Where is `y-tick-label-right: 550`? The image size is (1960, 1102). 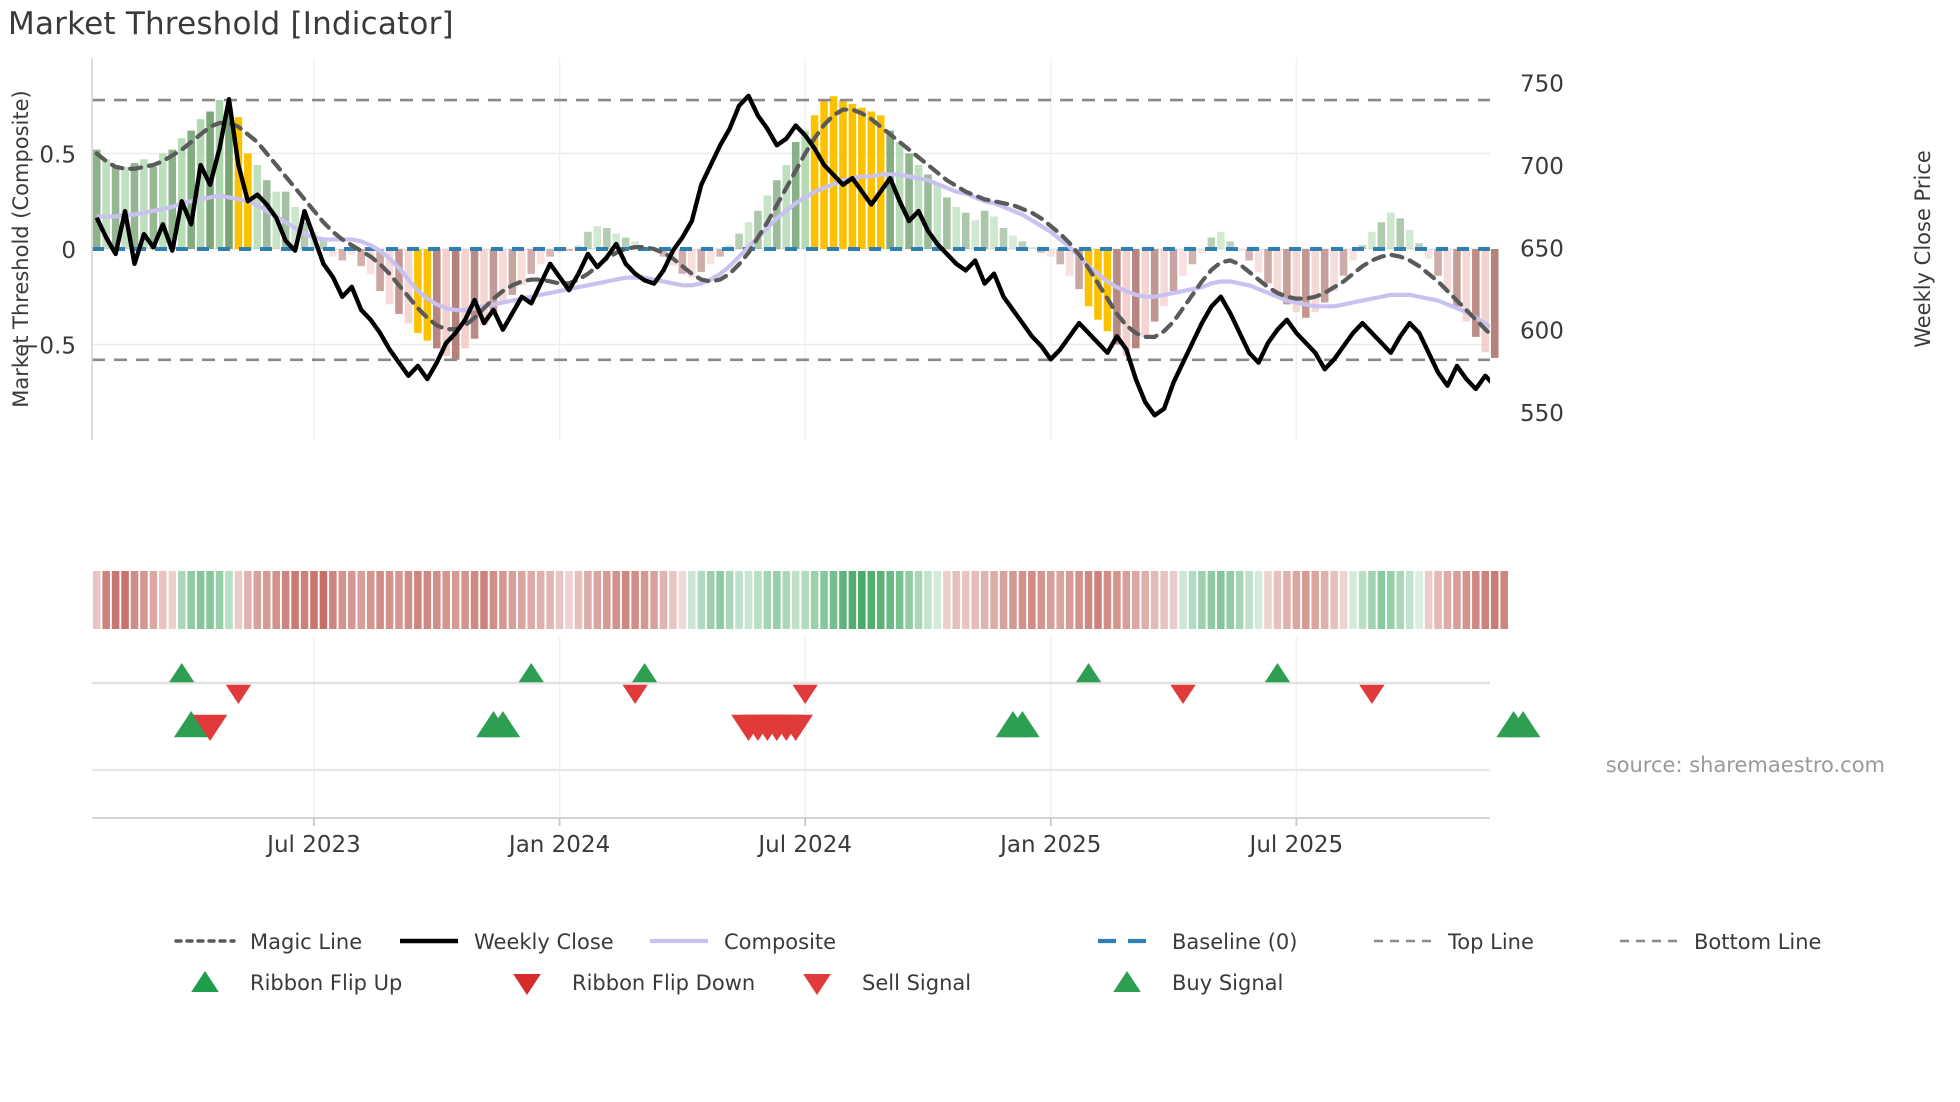
y-tick-label-right: 550 is located at coordinates (1542, 414).